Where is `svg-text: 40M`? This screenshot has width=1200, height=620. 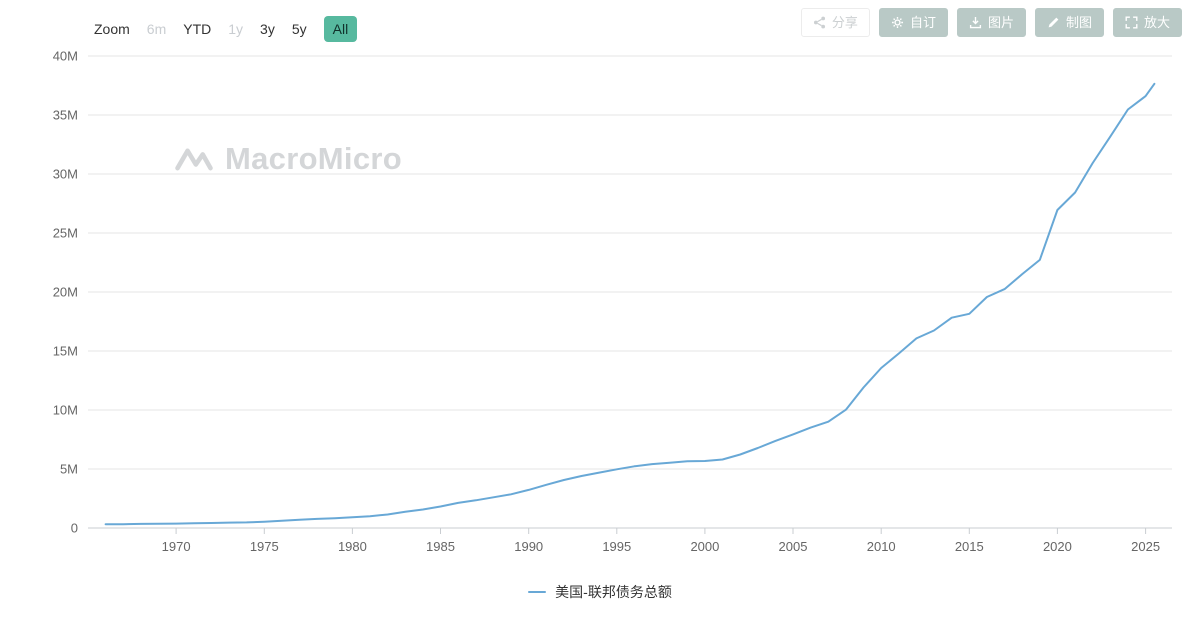 svg-text: 40M is located at coordinates (65, 56).